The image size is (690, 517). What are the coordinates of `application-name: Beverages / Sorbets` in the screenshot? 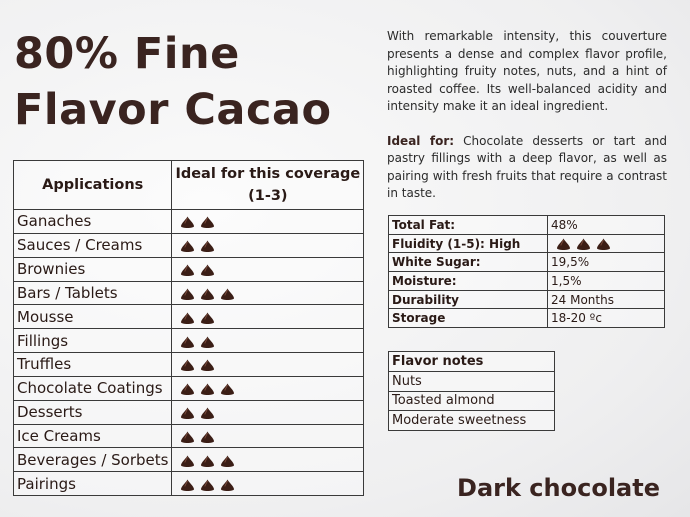 It's located at (92, 460).